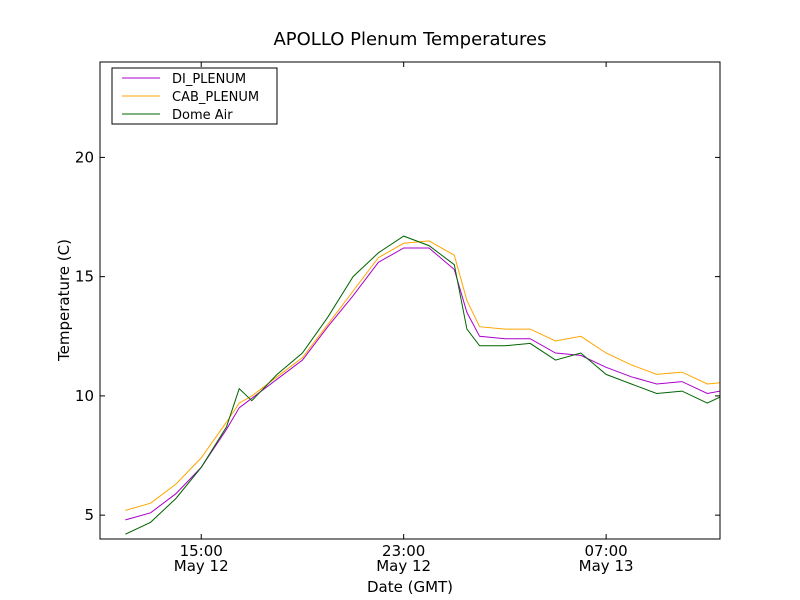 This screenshot has width=800, height=600. Describe the element at coordinates (201, 551) in the screenshot. I see `x-tick-label-time: 15:00` at that location.